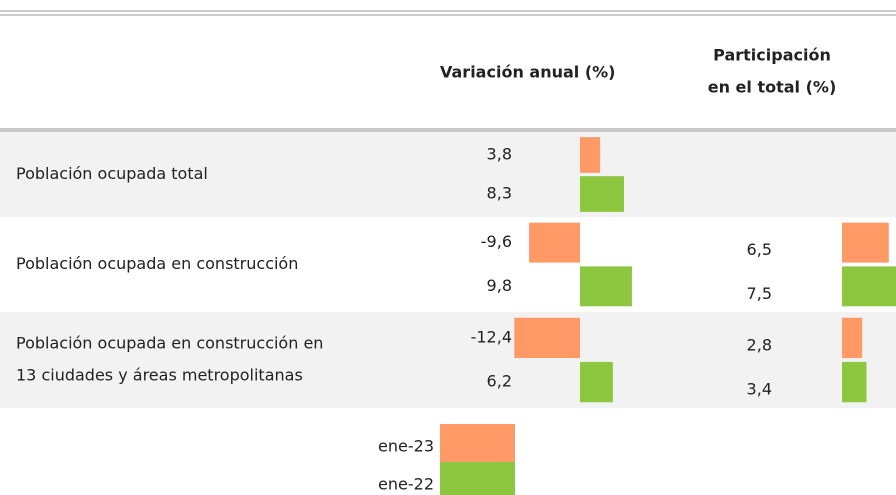  What do you see at coordinates (499, 153) in the screenshot?
I see `value-label: 3,8` at bounding box center [499, 153].